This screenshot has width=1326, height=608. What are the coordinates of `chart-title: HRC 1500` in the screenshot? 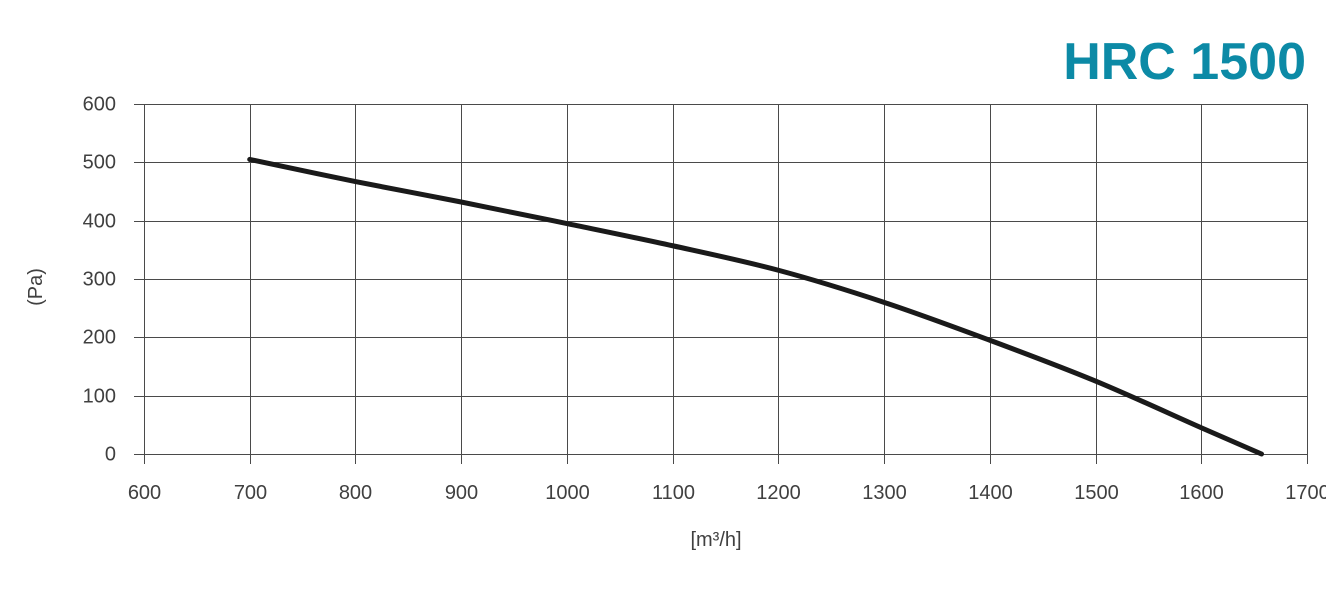 It's located at (1184, 62).